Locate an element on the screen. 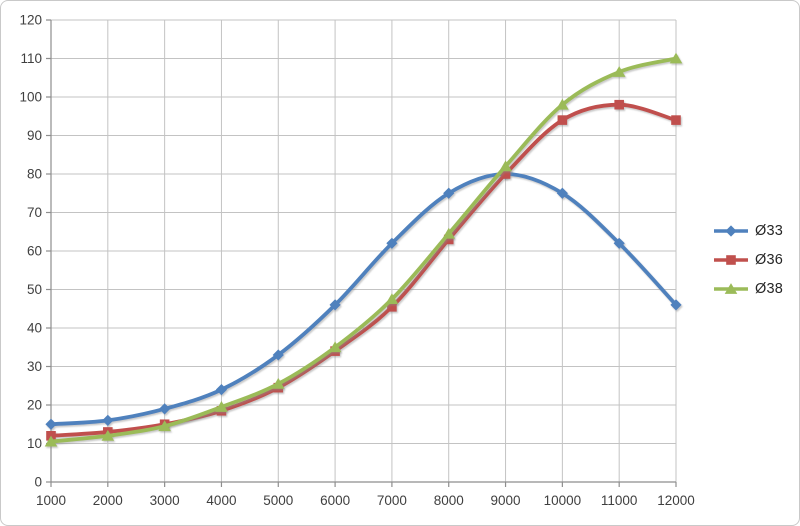 The width and height of the screenshot is (800, 526). y-tick-label: 50 is located at coordinates (34, 289).